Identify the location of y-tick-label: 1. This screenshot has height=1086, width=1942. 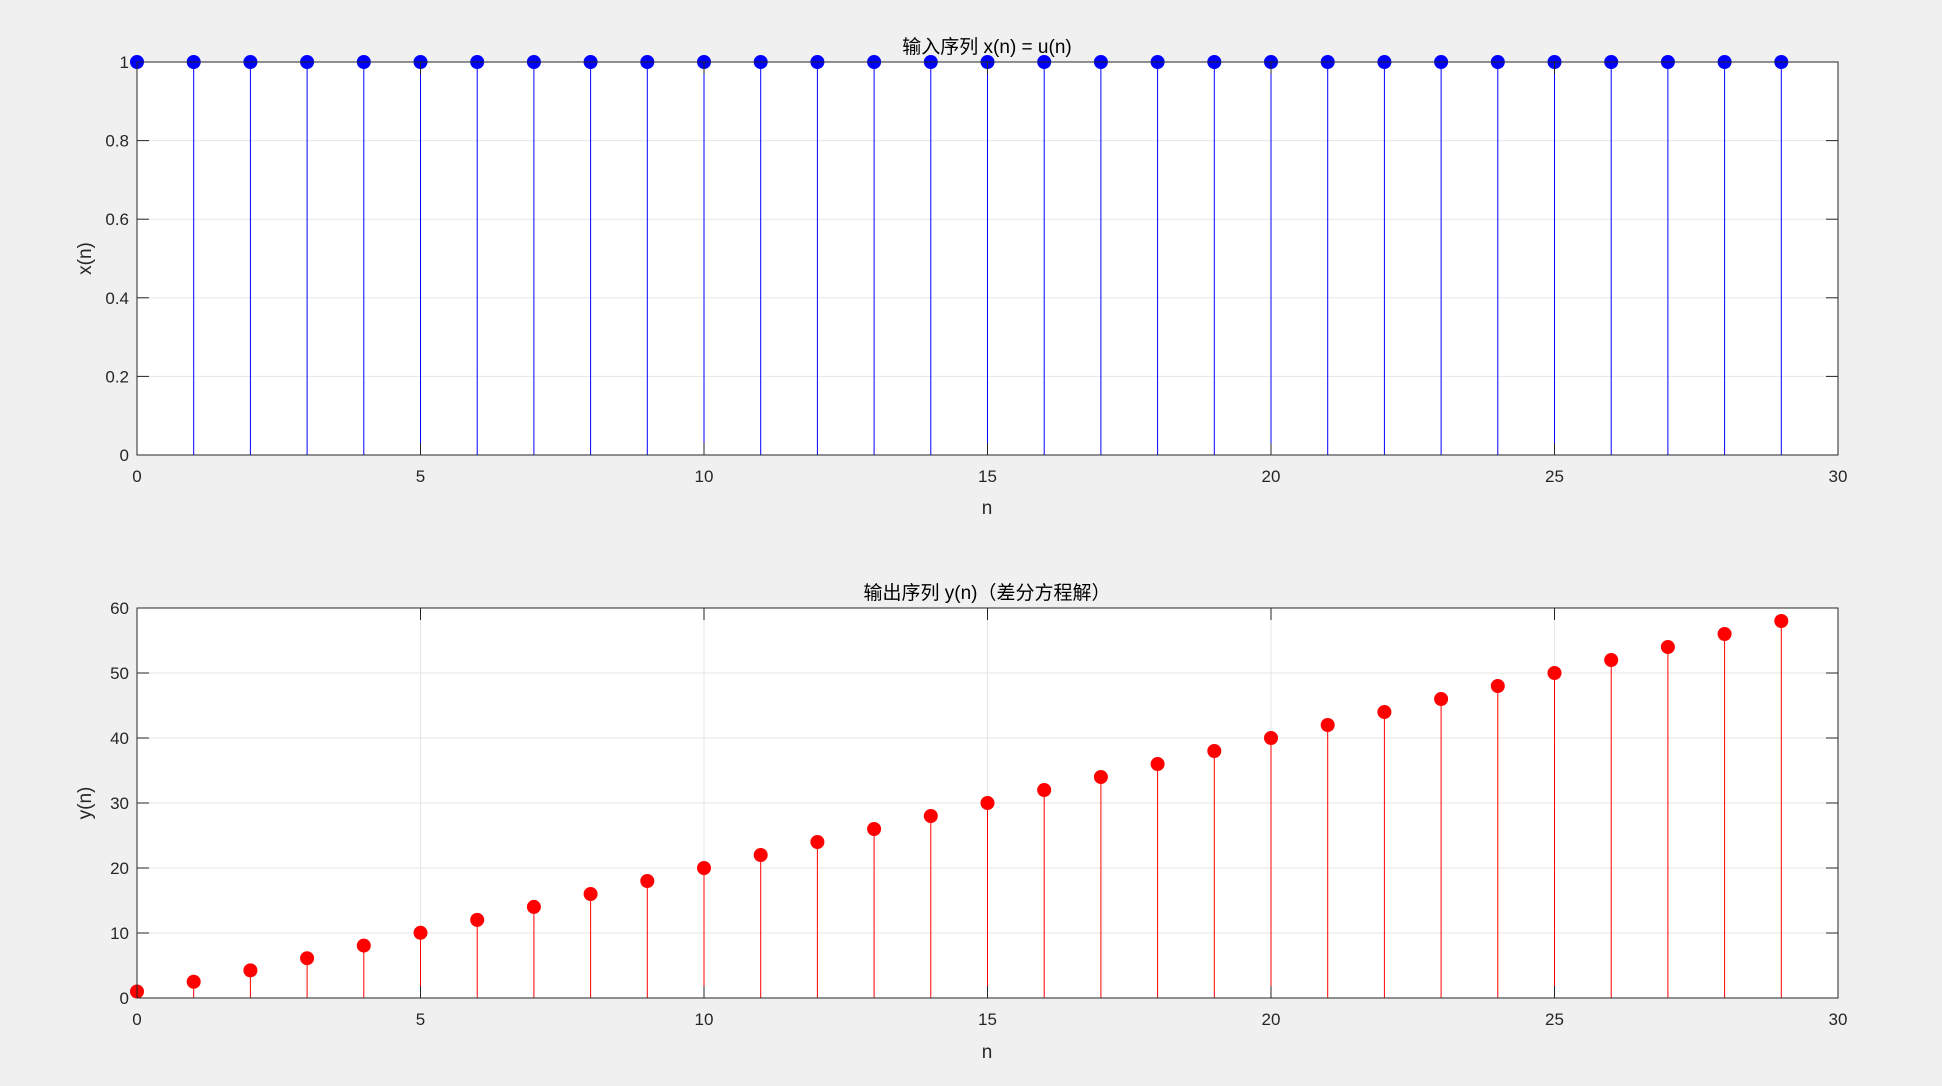
(124, 62).